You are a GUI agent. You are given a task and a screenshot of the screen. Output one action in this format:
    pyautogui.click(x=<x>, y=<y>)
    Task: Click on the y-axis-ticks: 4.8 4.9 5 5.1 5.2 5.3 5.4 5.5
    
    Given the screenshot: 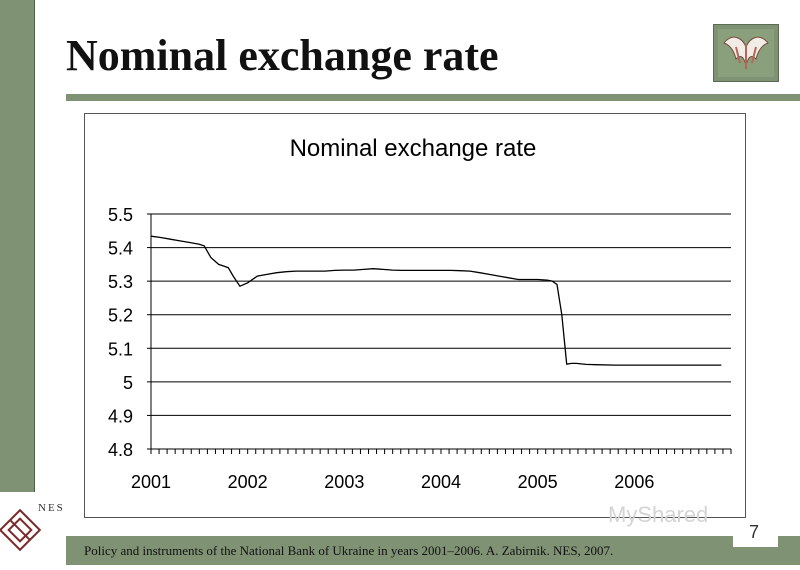 What is the action you would take?
    pyautogui.click(x=129, y=332)
    